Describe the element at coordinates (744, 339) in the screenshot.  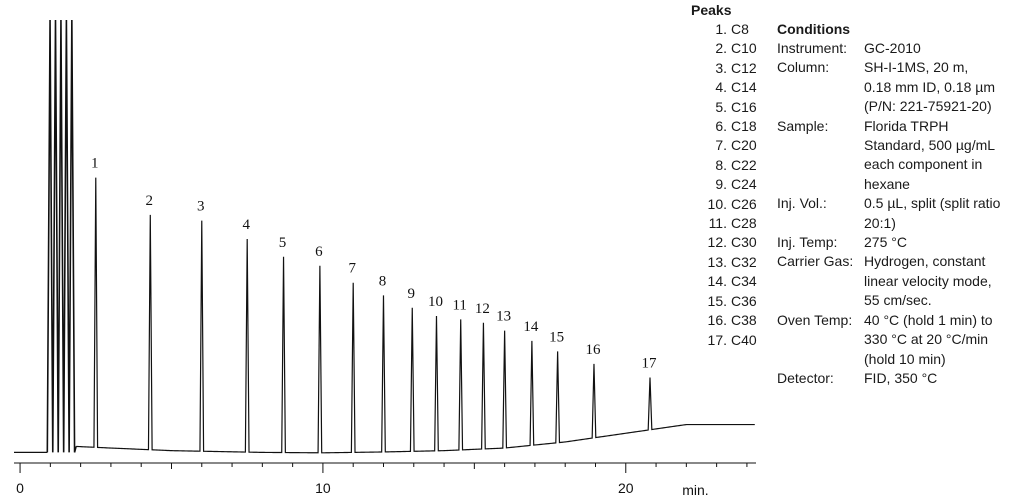
I see `peak-legend-compound: C40` at that location.